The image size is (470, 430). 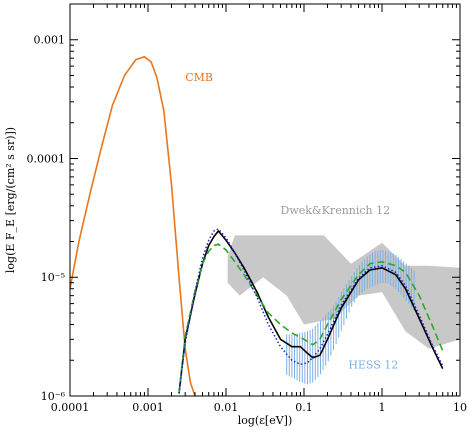 I want to click on y-axis-title: log(E F_E [erg/(cm² s sr)]), so click(x=10, y=200).